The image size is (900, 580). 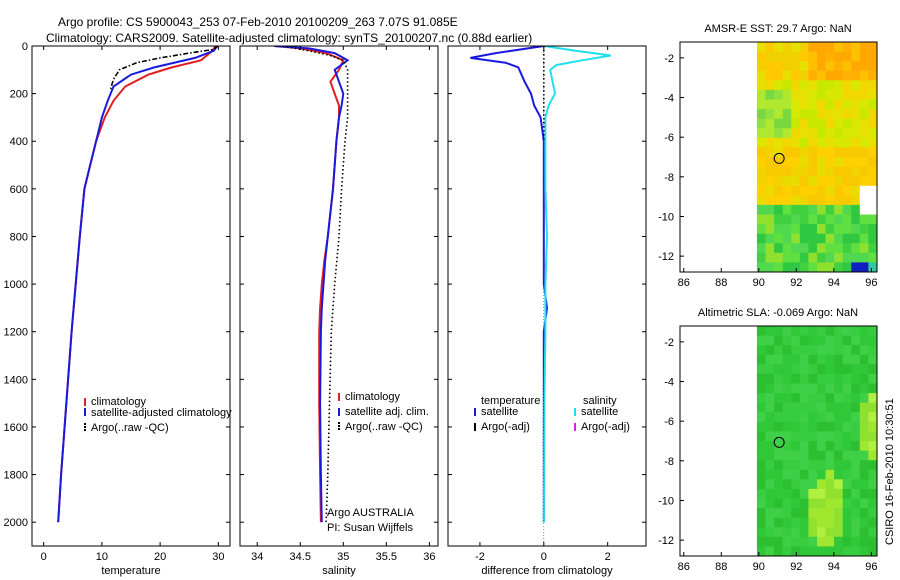 I want to click on argo-position-marker, so click(x=779, y=158).